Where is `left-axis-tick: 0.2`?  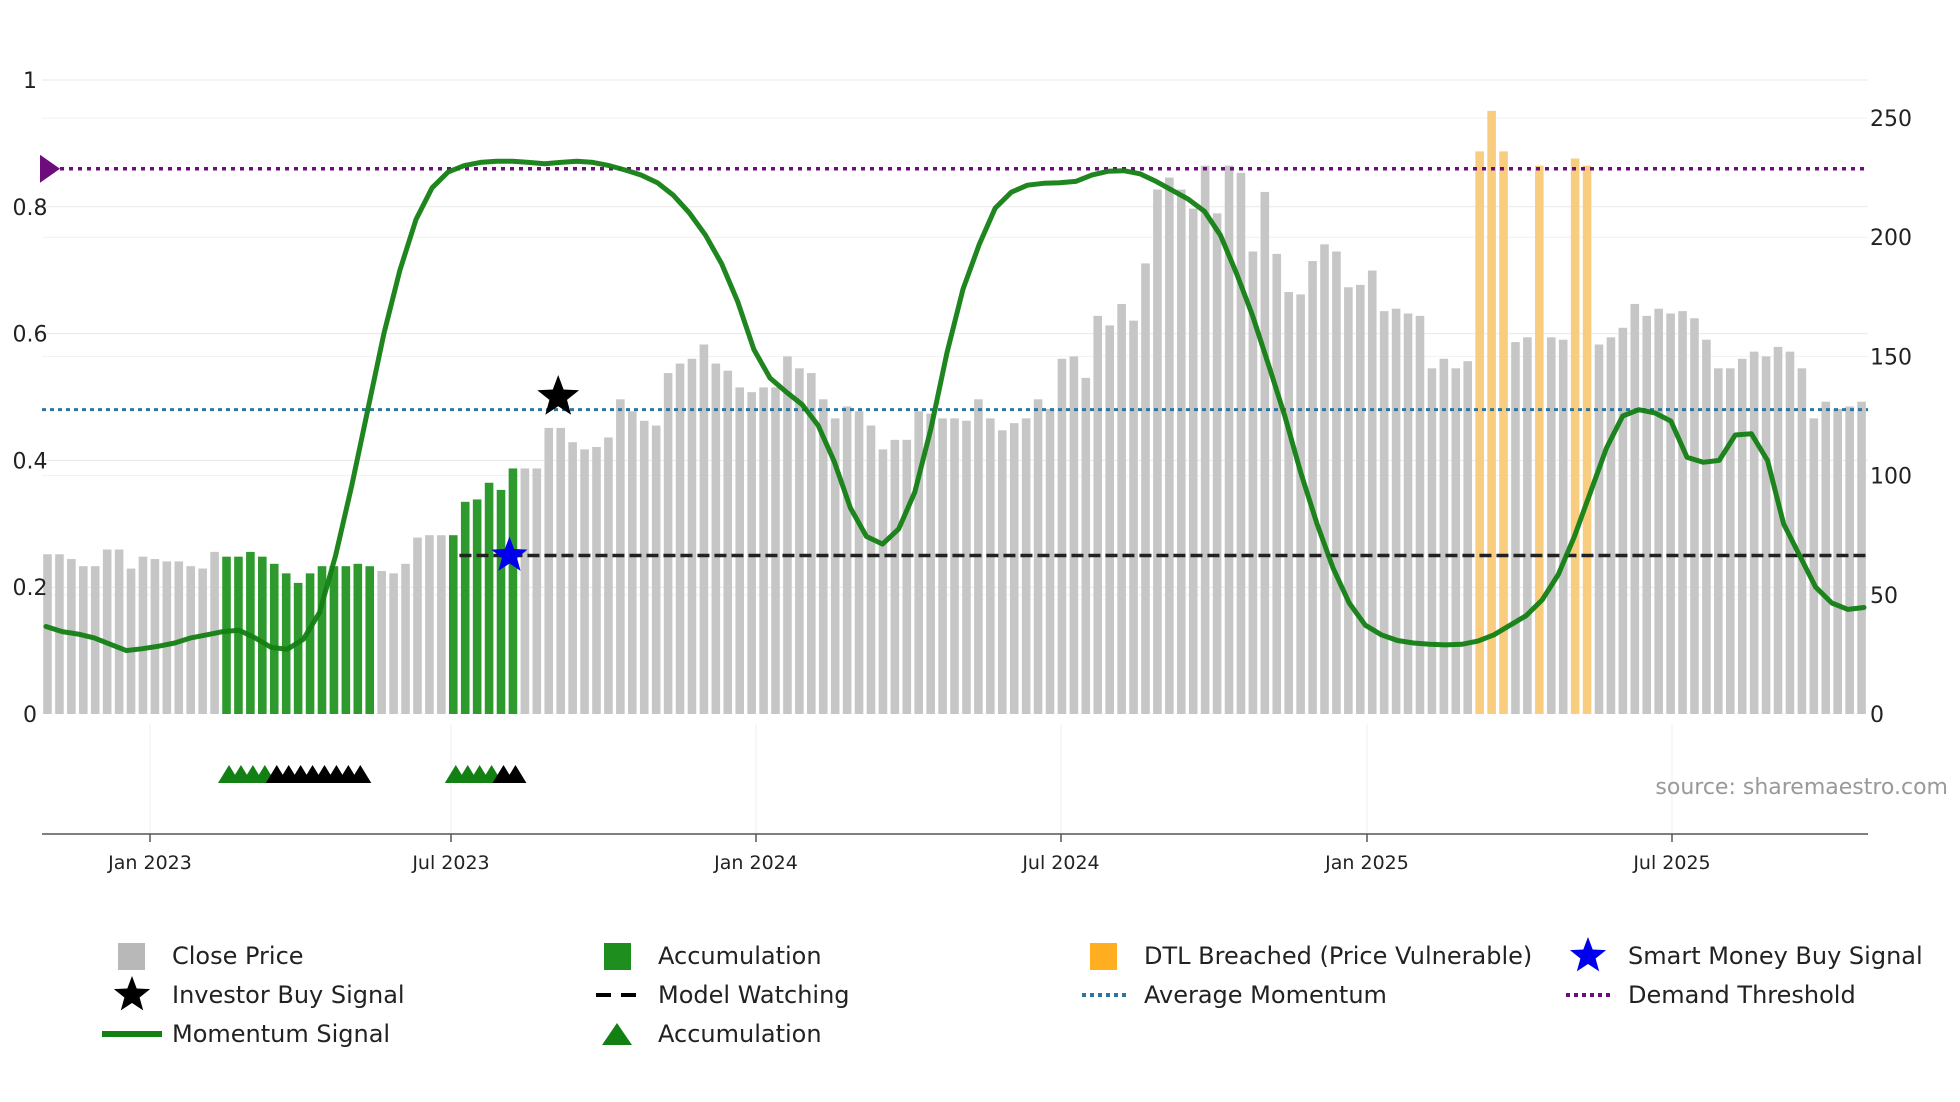 left-axis-tick: 0.2 is located at coordinates (30, 588).